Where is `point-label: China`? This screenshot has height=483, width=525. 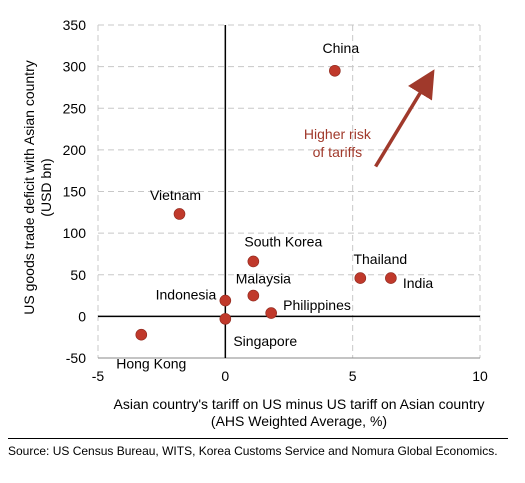 point-label: China is located at coordinates (341, 48).